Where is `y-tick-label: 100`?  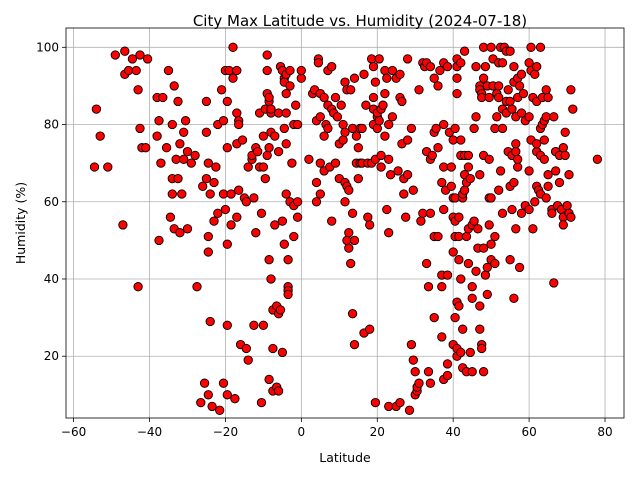 y-tick-label: 100 is located at coordinates (47, 47).